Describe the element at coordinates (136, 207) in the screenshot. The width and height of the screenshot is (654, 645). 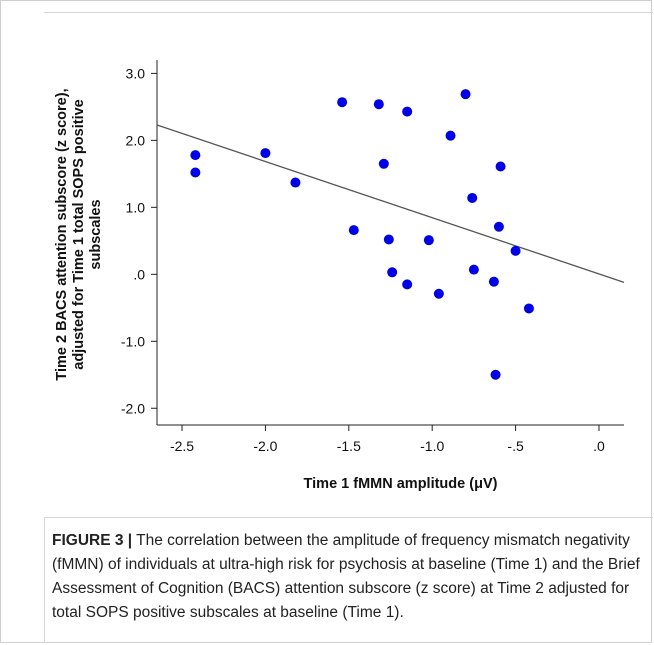
I see `y-tick-label: 1.0` at that location.